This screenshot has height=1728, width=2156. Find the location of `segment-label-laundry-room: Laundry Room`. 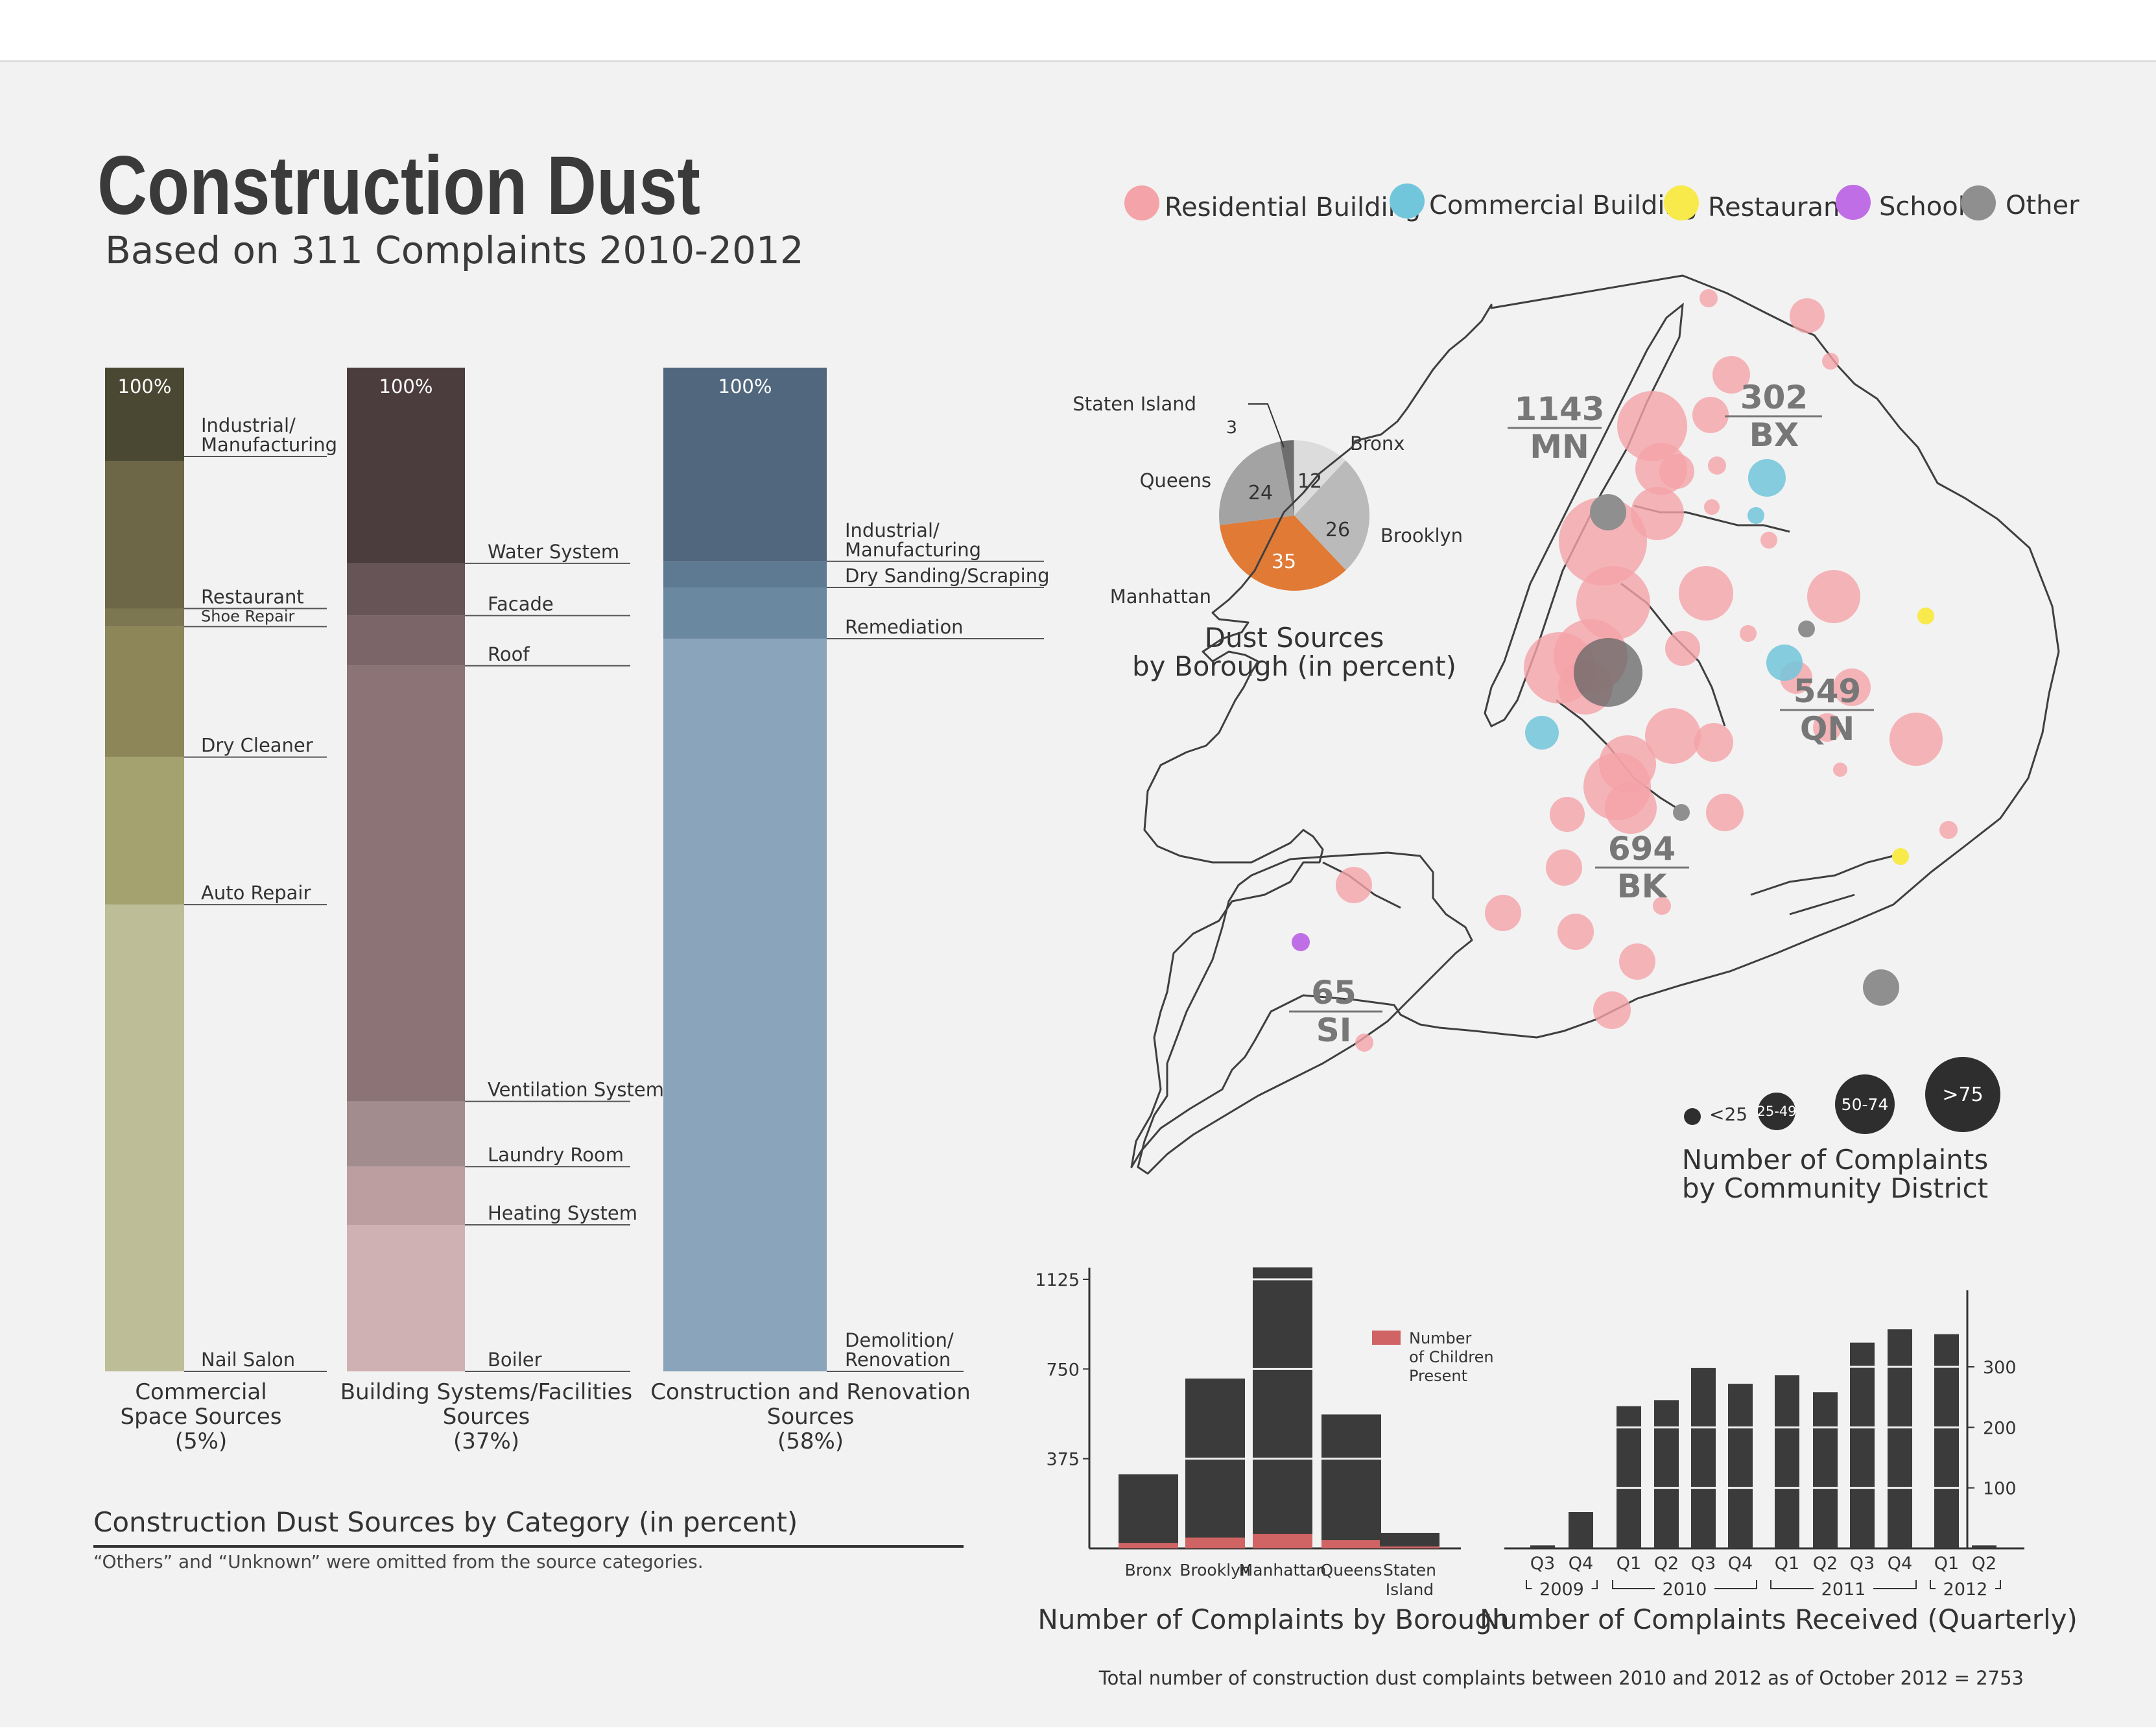

segment-label-laundry-room: Laundry Room is located at coordinates (556, 1155).